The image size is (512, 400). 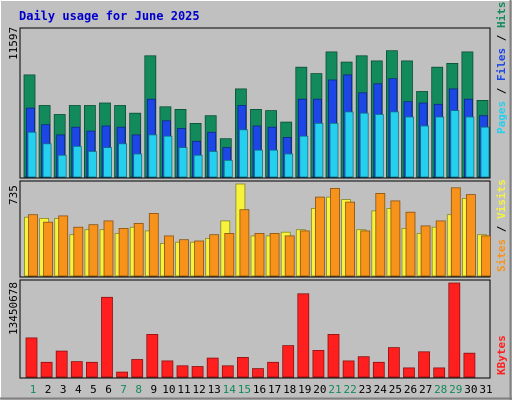 What do you see at coordinates (13, 308) in the screenshot?
I see `panel-bottom-max-label: 13450678` at bounding box center [13, 308].